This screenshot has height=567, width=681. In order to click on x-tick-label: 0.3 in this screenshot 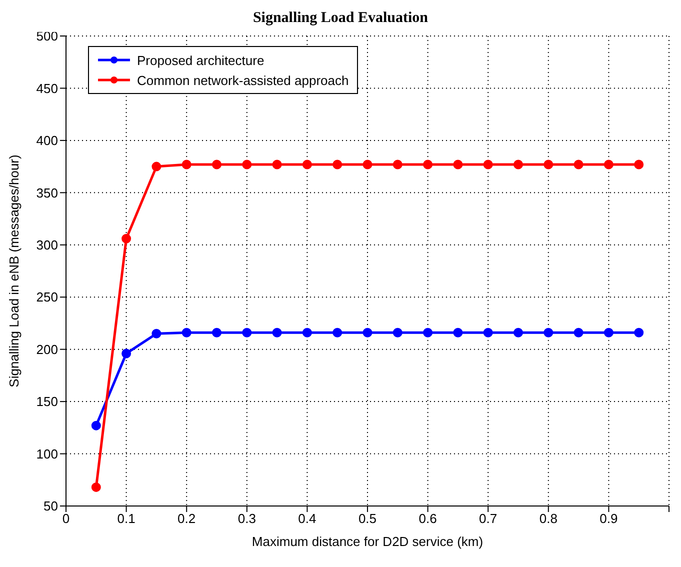, I will do `click(247, 518)`.